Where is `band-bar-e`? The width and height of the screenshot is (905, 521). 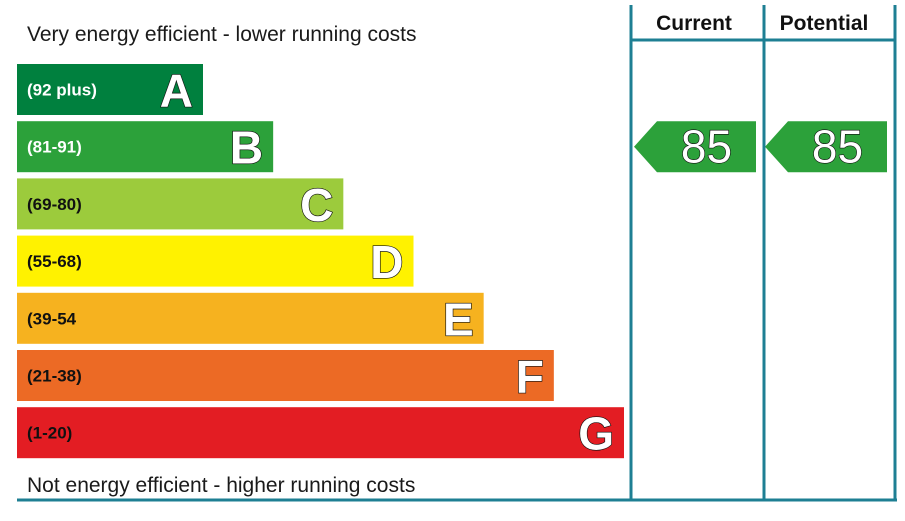 band-bar-e is located at coordinates (250, 318).